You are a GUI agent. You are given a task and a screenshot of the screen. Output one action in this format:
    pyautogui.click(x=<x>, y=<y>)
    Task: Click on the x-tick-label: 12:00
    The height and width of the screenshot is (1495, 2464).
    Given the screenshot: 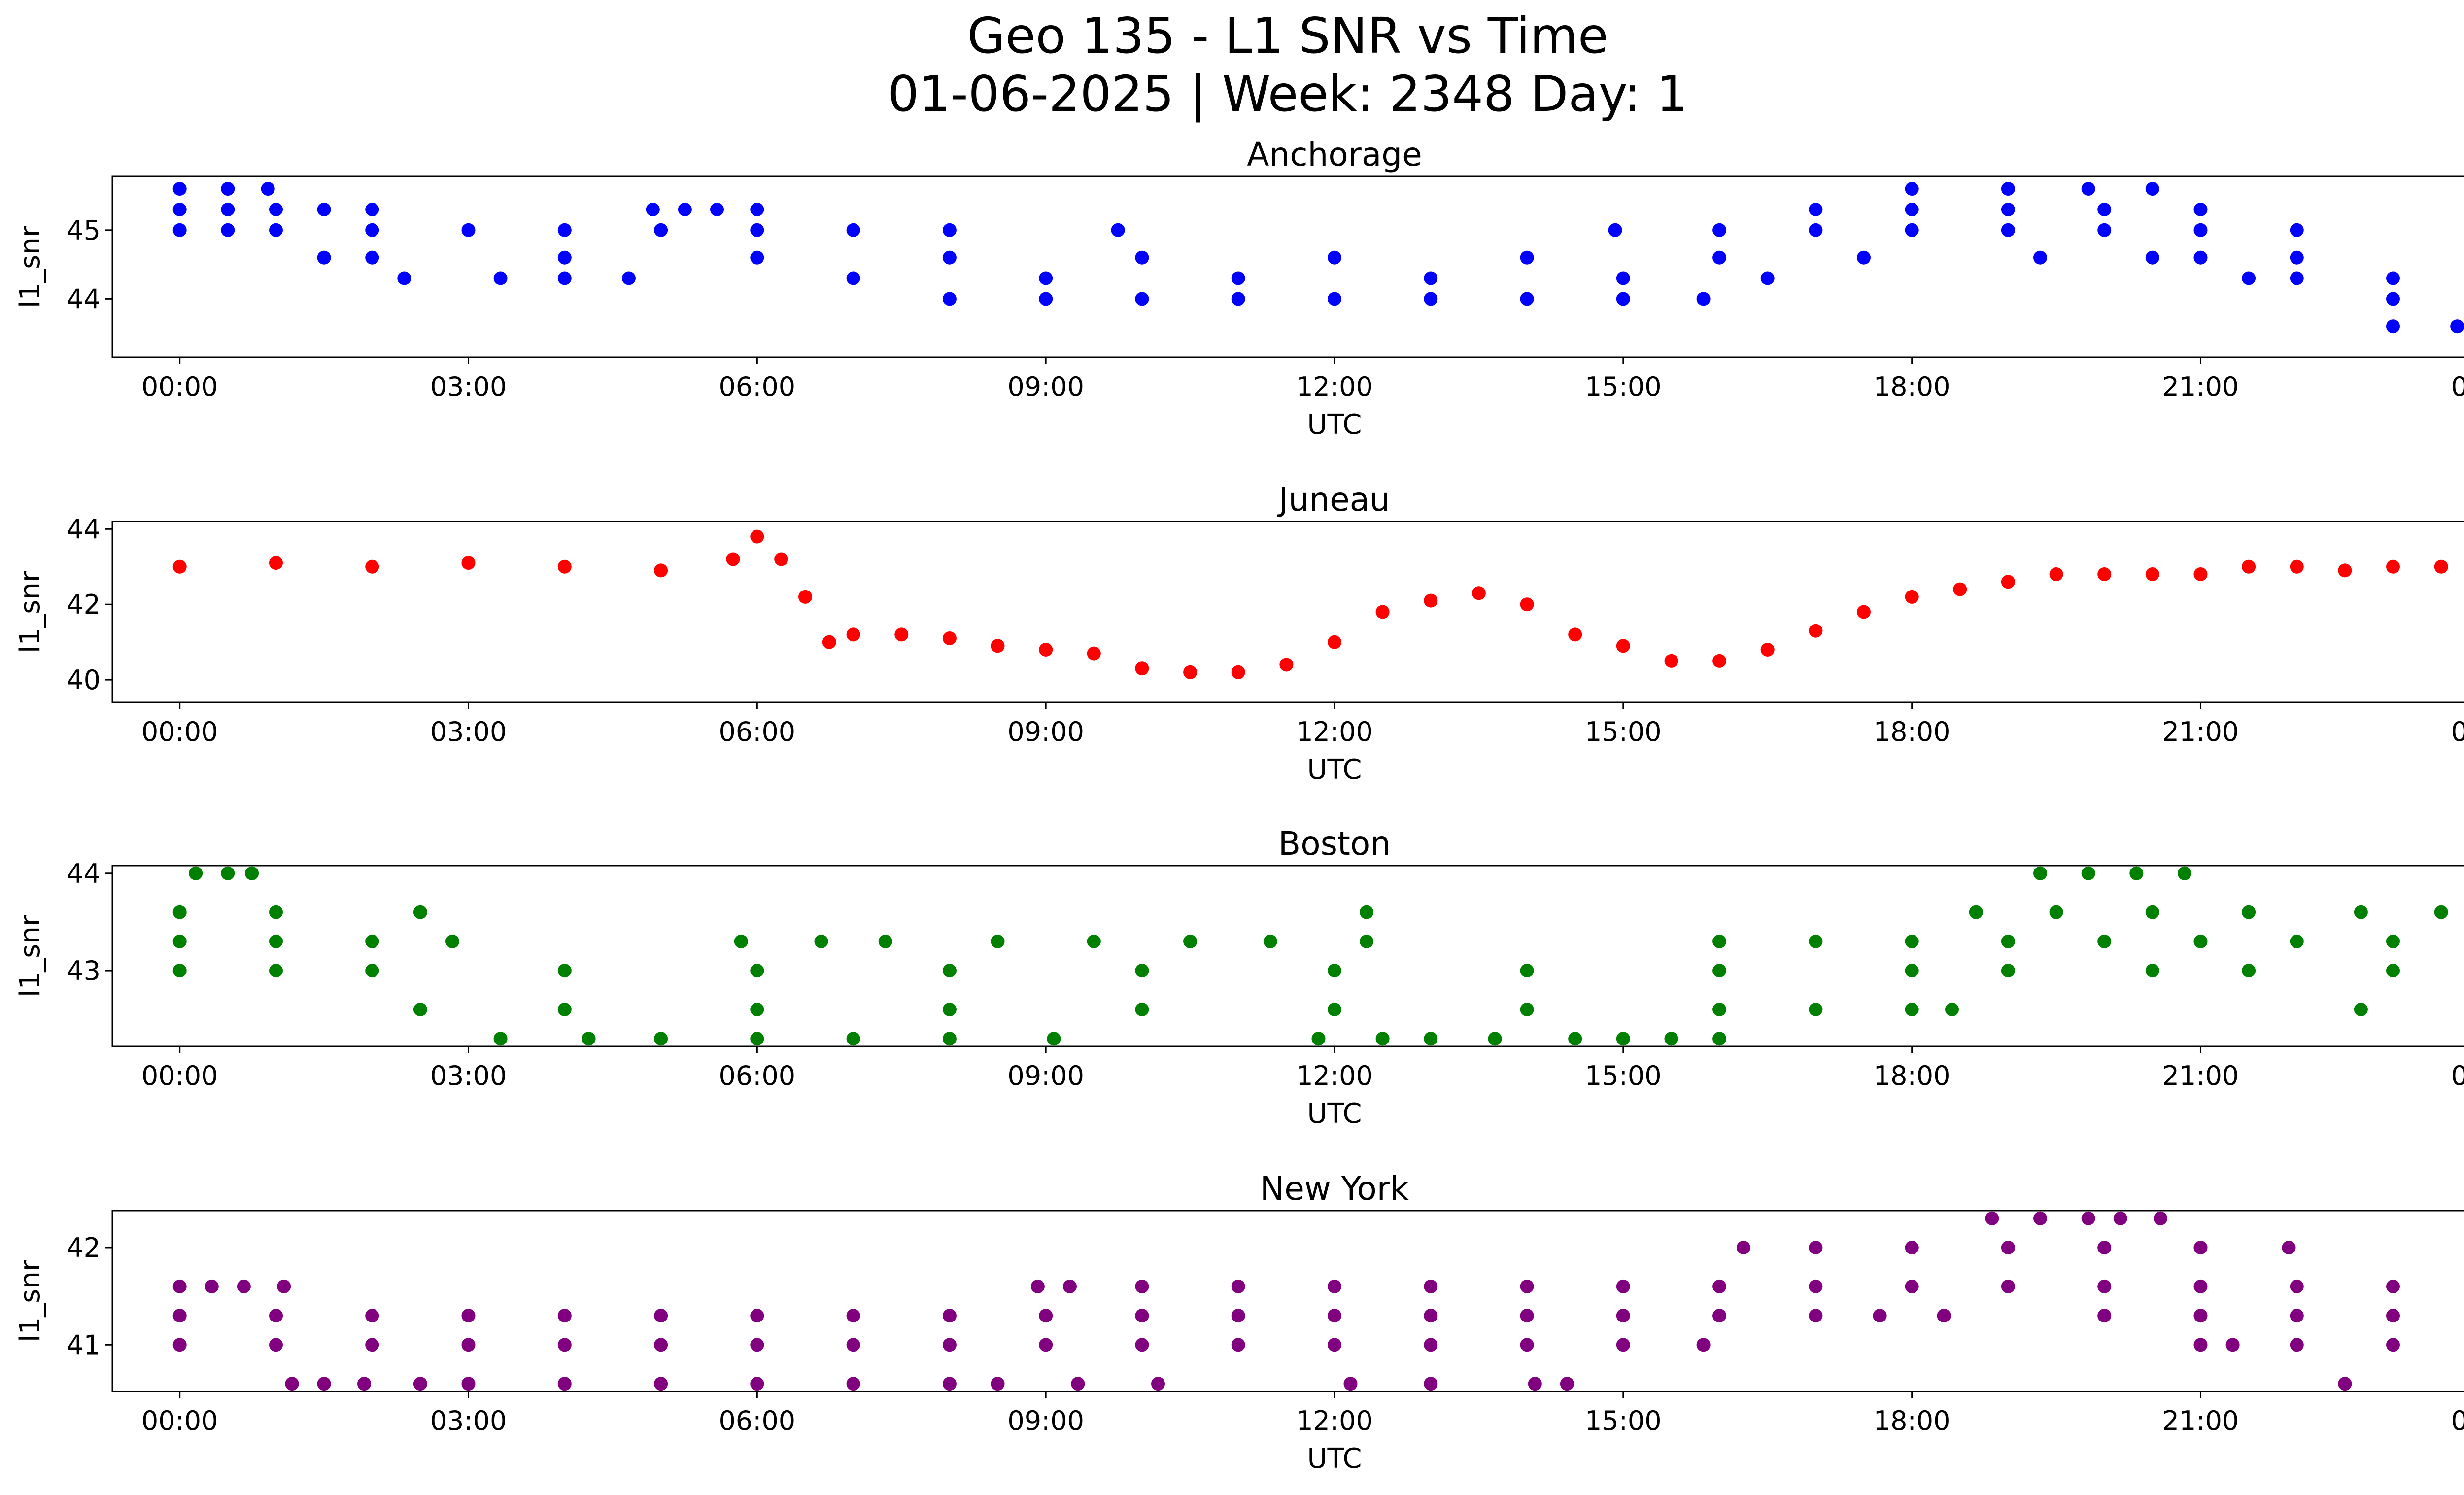 What is the action you would take?
    pyautogui.click(x=1334, y=1420)
    